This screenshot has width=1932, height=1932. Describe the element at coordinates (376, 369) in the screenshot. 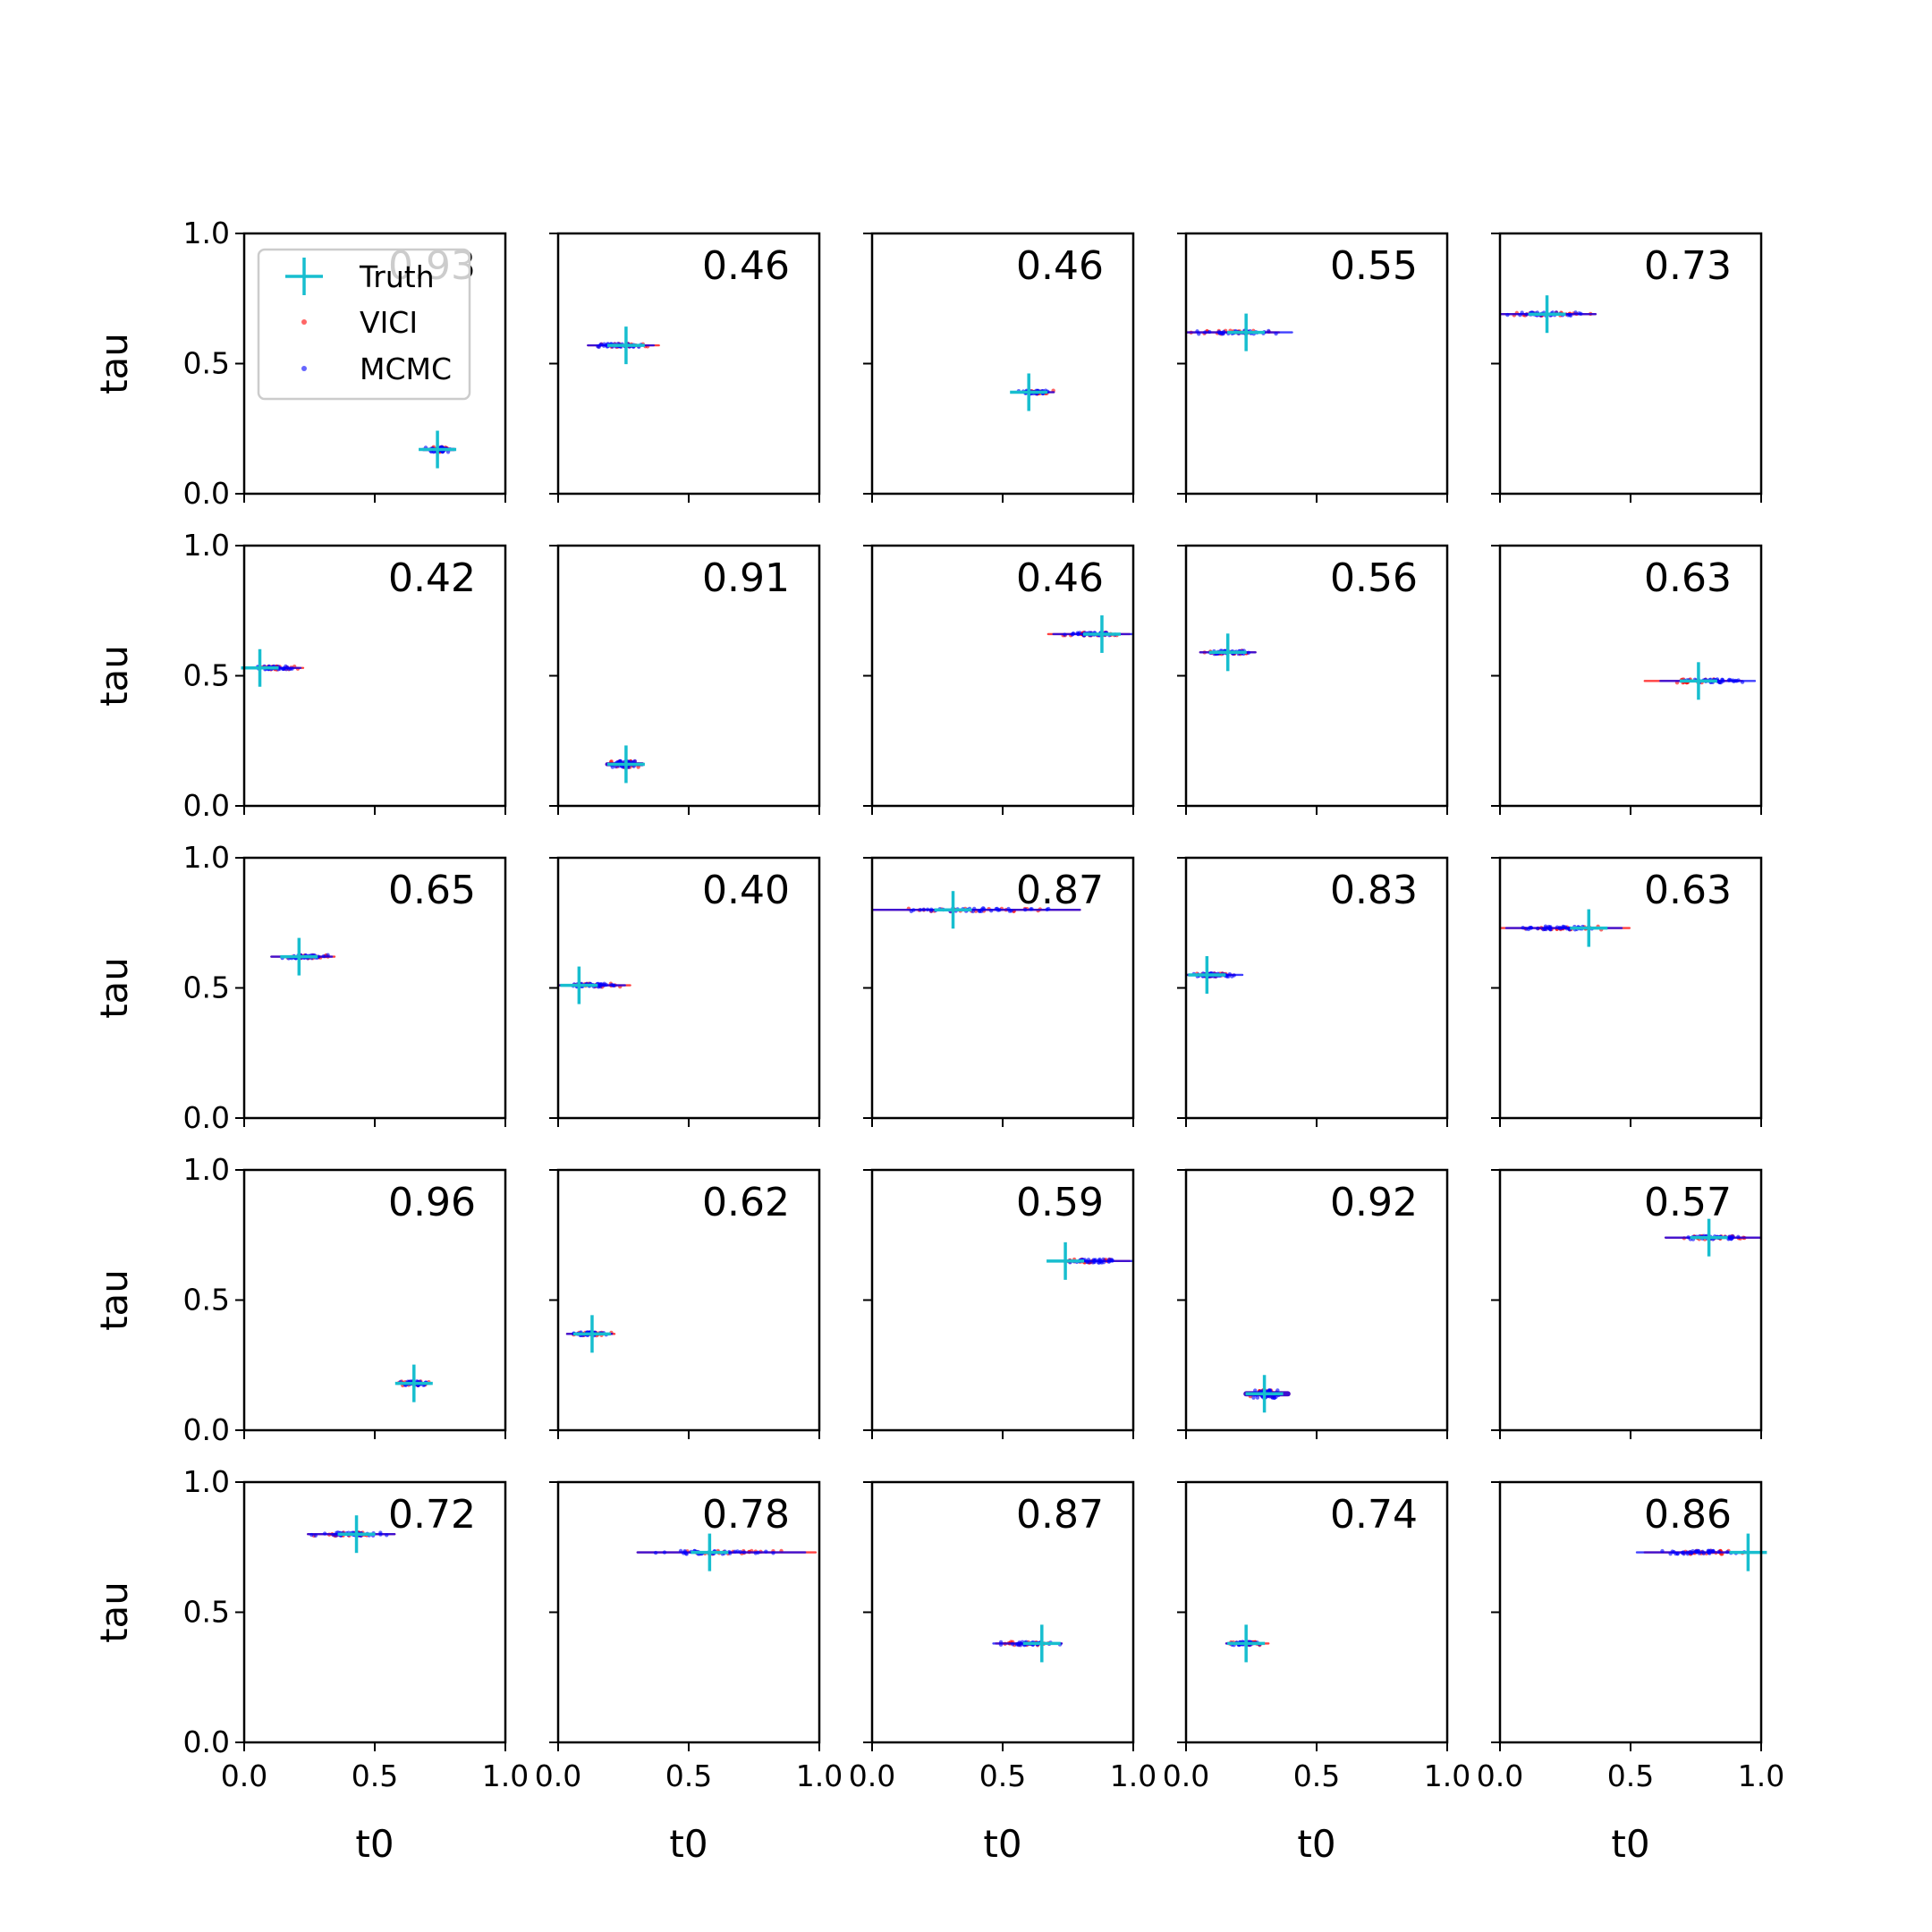

I see `legend-entry-mcmc: MCMC` at that location.